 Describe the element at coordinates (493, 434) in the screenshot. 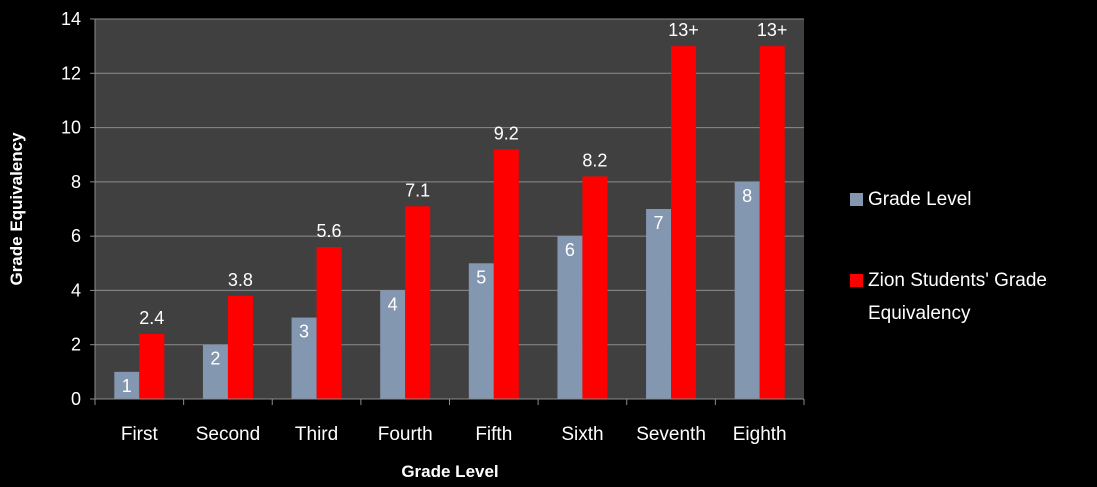

I see `x-tick-label-fifth: Fifth` at that location.